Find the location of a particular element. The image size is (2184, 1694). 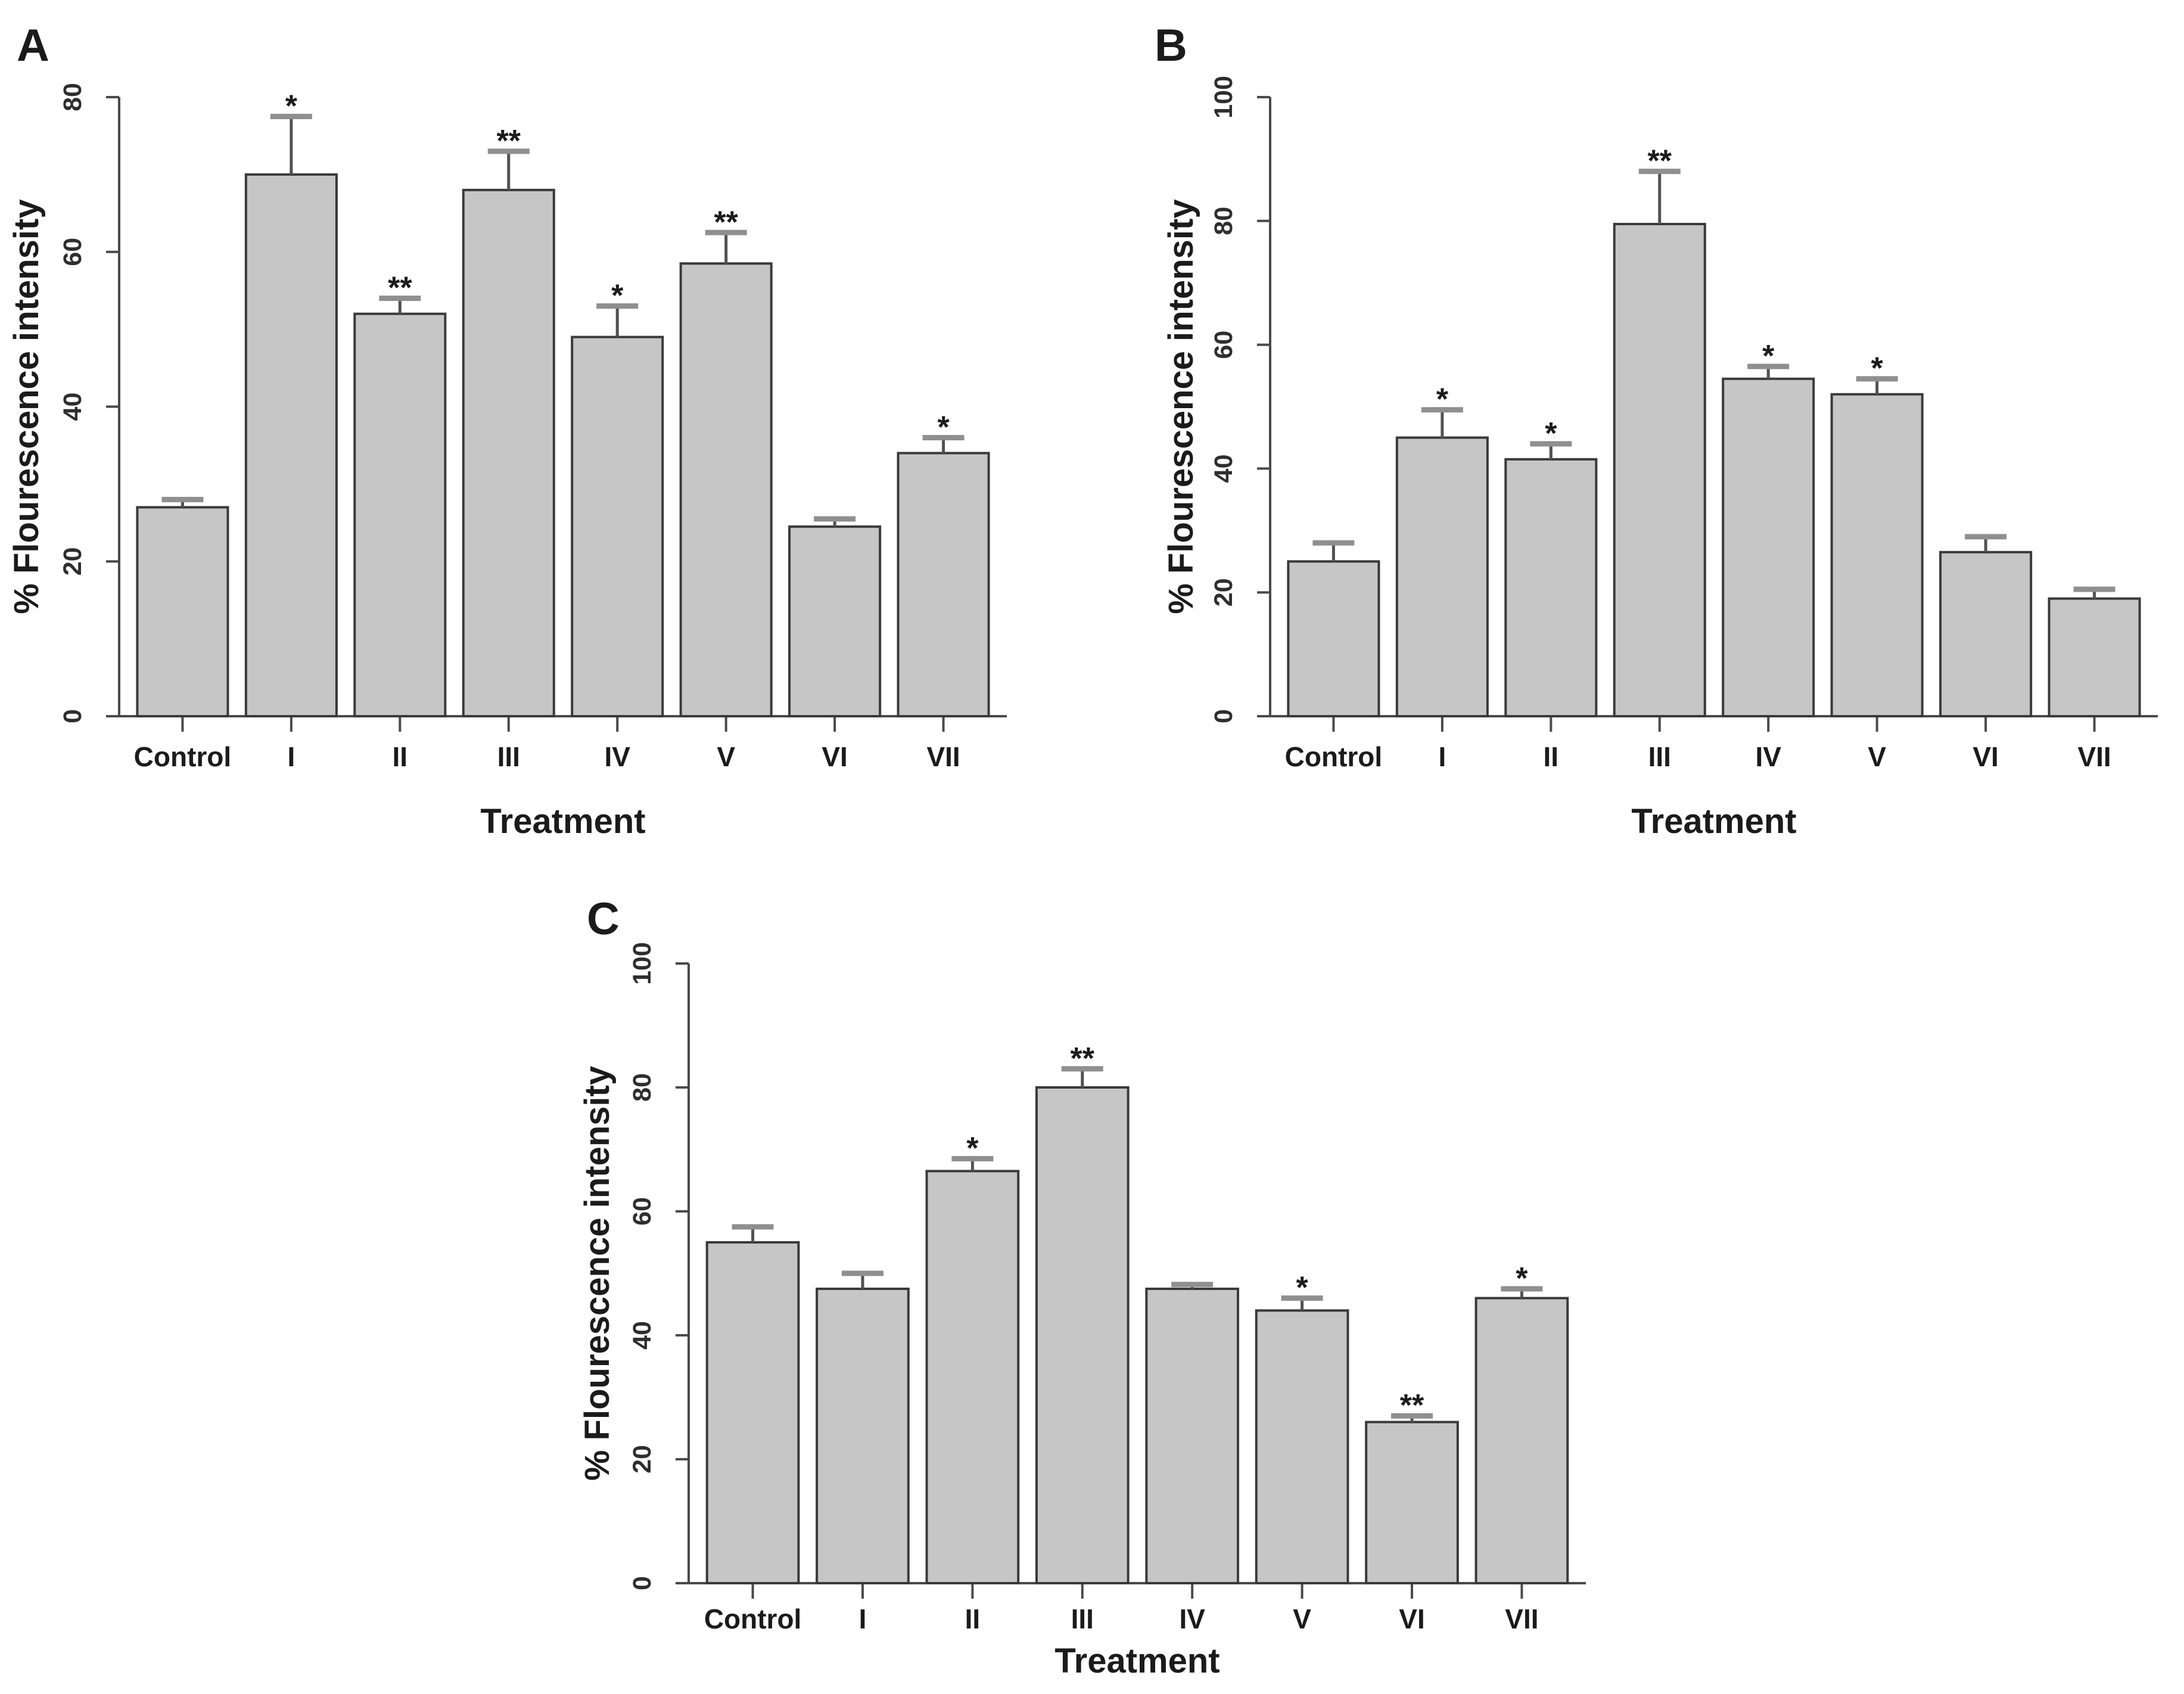

panel-letter: B is located at coordinates (1171, 45).